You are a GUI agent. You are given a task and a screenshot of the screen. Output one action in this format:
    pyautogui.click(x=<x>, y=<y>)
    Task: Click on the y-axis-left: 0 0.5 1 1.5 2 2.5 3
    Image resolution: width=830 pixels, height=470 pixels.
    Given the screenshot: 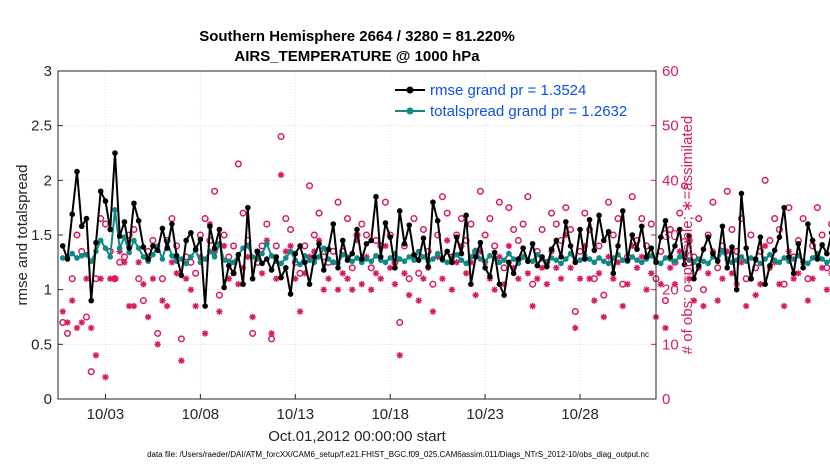 What is the action you would take?
    pyautogui.click(x=47, y=235)
    